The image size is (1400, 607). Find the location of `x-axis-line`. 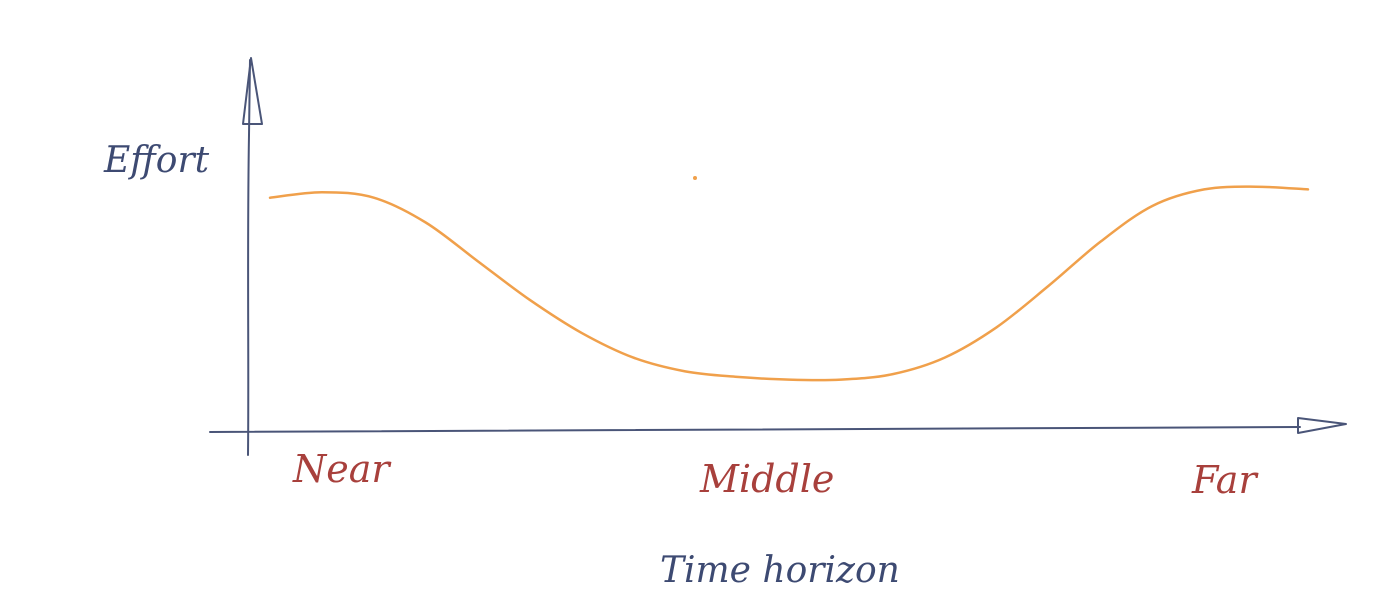

x-axis-line is located at coordinates (755, 429).